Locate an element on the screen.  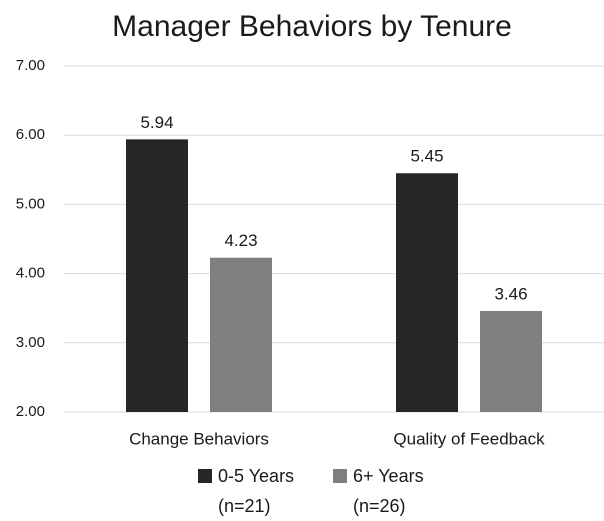
x-tick-label: Change Behaviors is located at coordinates (199, 438).